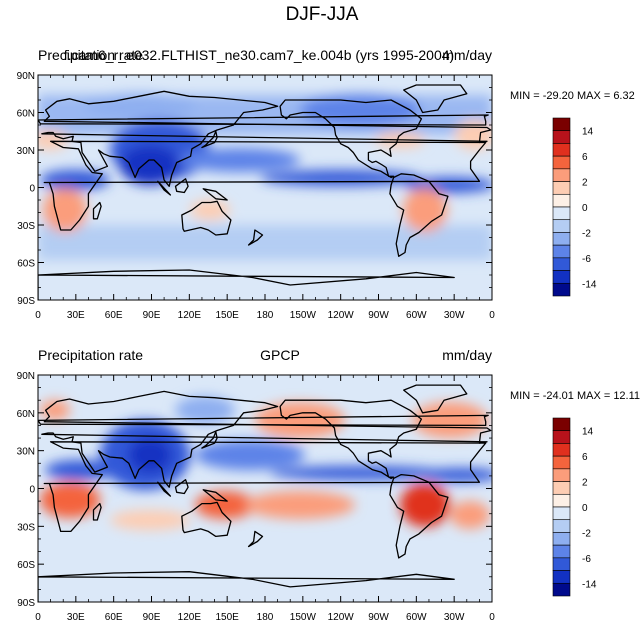 This screenshot has height=630, width=644. I want to click on p2-field-africa-sahel, so click(80, 470).